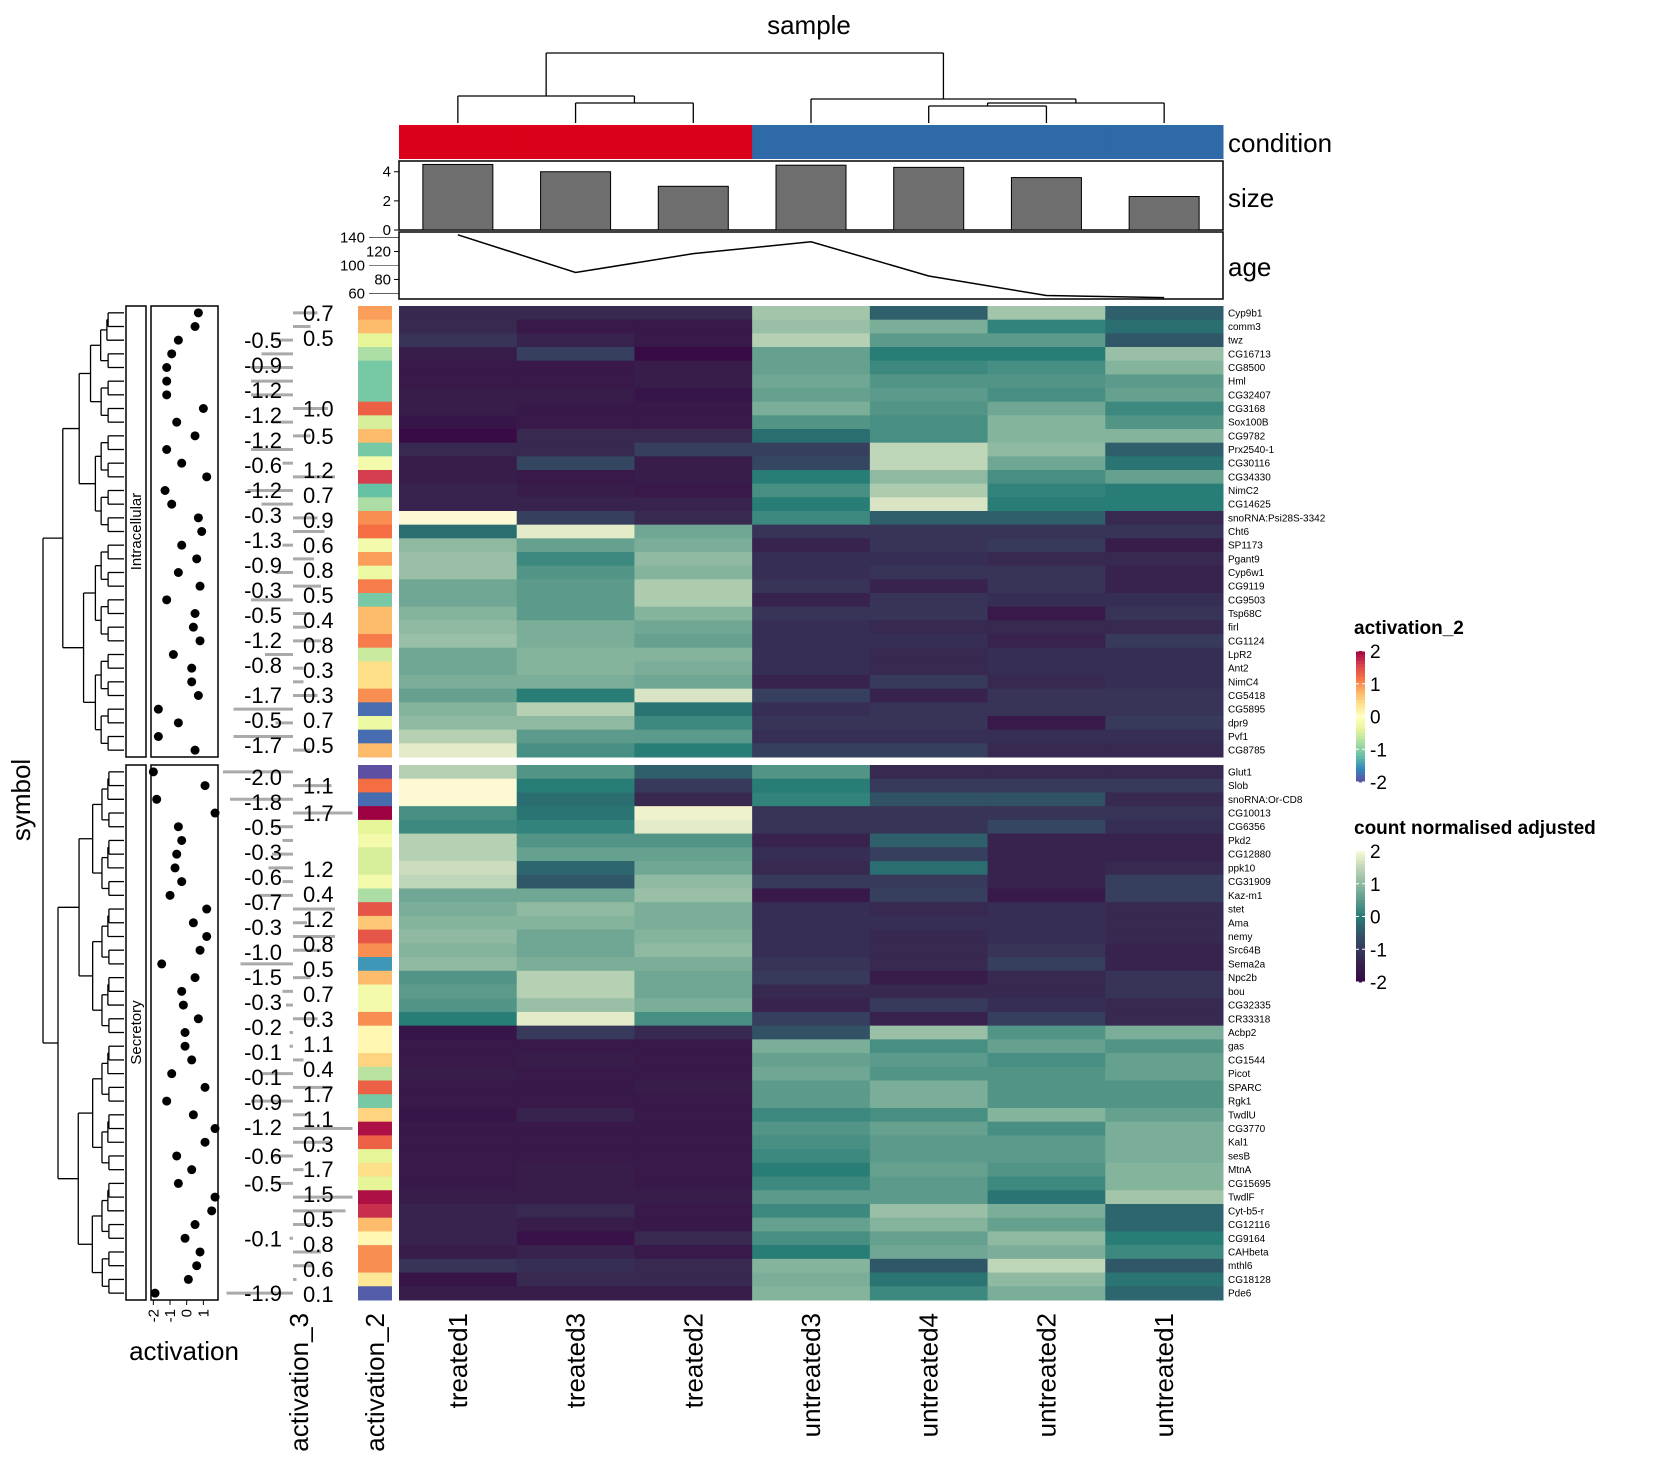 The height and width of the screenshot is (1471, 1672). Describe the element at coordinates (136, 1032) in the screenshot. I see `row-split-label: Secretory` at that location.